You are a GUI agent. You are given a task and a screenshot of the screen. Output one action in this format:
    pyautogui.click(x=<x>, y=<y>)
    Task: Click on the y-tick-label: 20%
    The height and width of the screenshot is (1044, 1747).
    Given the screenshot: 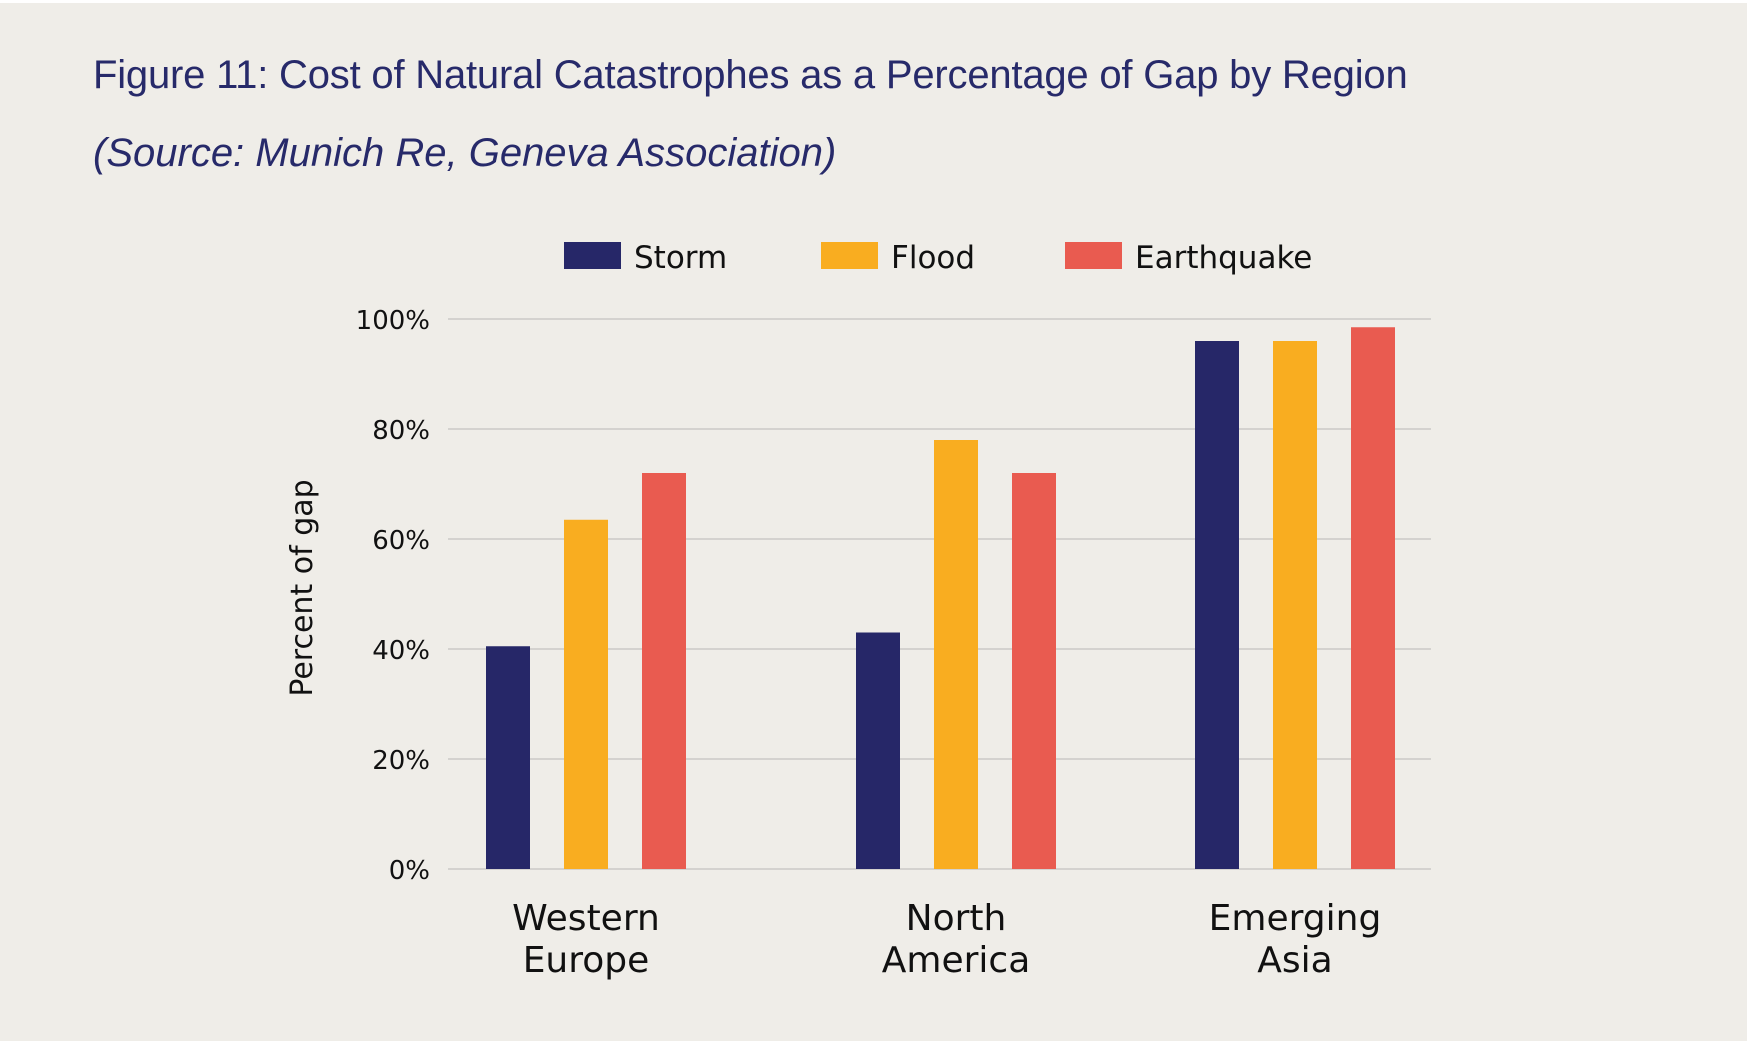 What is the action you would take?
    pyautogui.click(x=401, y=761)
    